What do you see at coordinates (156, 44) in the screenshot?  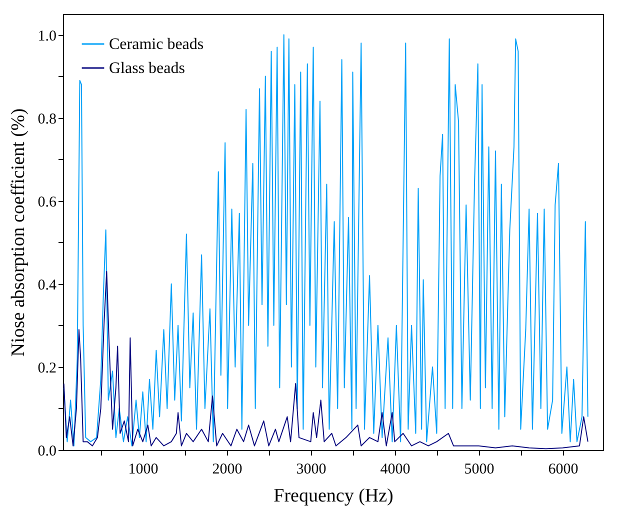 I see `legend-label: Ceramic beads` at bounding box center [156, 44].